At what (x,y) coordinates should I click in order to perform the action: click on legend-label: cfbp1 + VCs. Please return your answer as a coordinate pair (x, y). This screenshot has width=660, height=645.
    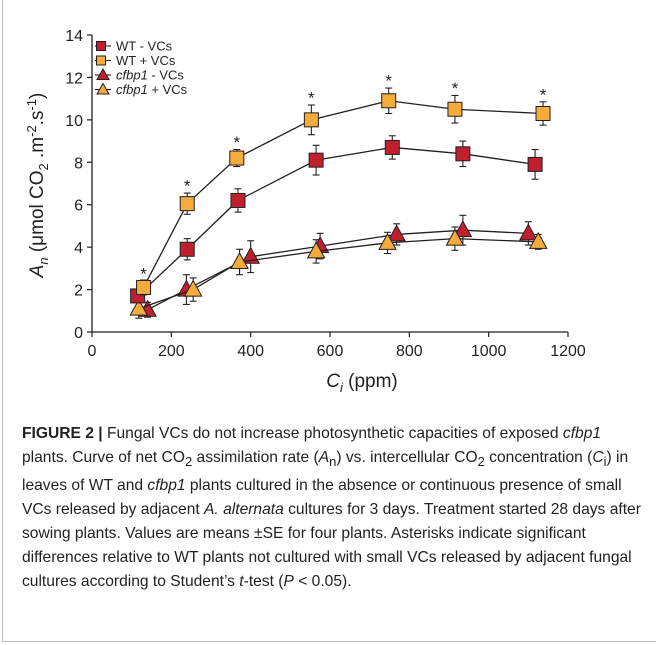
    Looking at the image, I should click on (152, 89).